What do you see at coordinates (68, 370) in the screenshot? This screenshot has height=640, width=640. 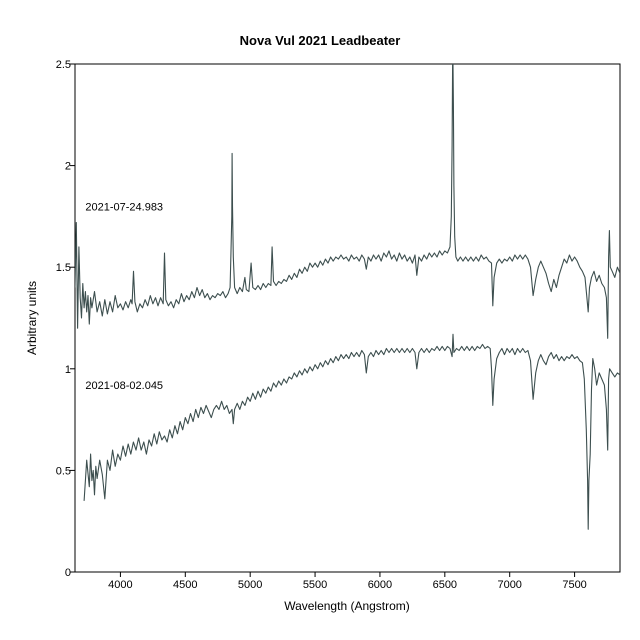 I see `y-tick-label: 1` at bounding box center [68, 370].